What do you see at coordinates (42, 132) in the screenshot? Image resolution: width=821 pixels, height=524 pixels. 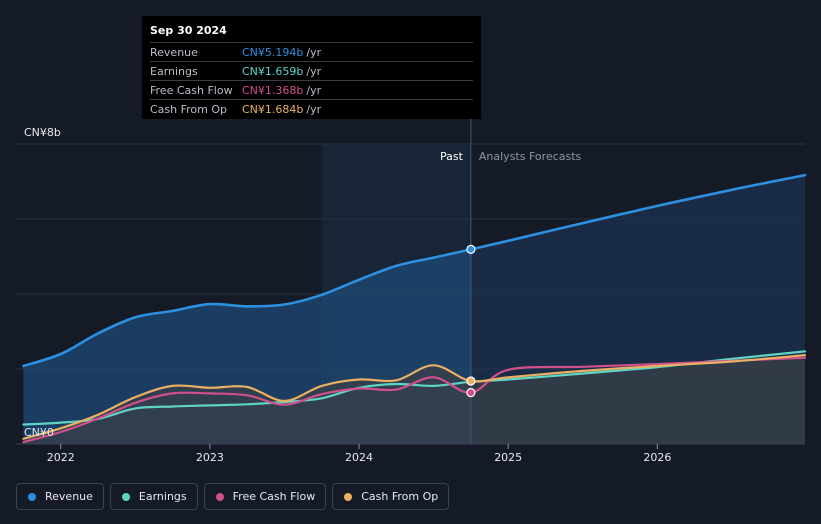 I see `y-tick-label-max: CN¥8b` at bounding box center [42, 132].